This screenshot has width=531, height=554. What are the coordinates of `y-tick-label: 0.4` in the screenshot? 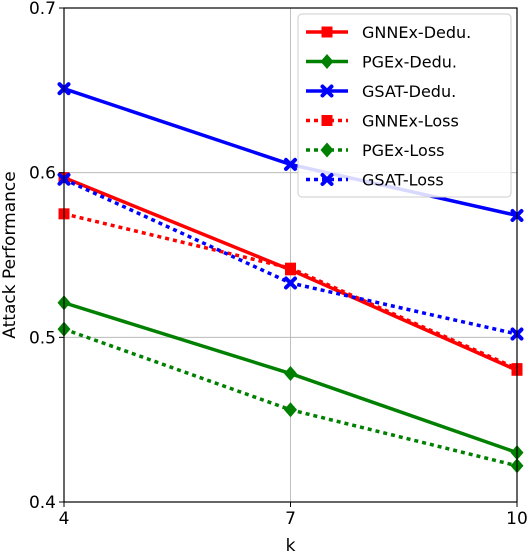 It's located at (42, 503).